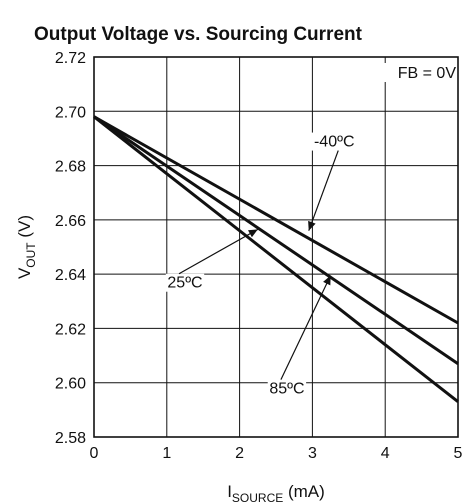  What do you see at coordinates (70, 438) in the screenshot?
I see `y-tick-label: 2.58` at bounding box center [70, 438].